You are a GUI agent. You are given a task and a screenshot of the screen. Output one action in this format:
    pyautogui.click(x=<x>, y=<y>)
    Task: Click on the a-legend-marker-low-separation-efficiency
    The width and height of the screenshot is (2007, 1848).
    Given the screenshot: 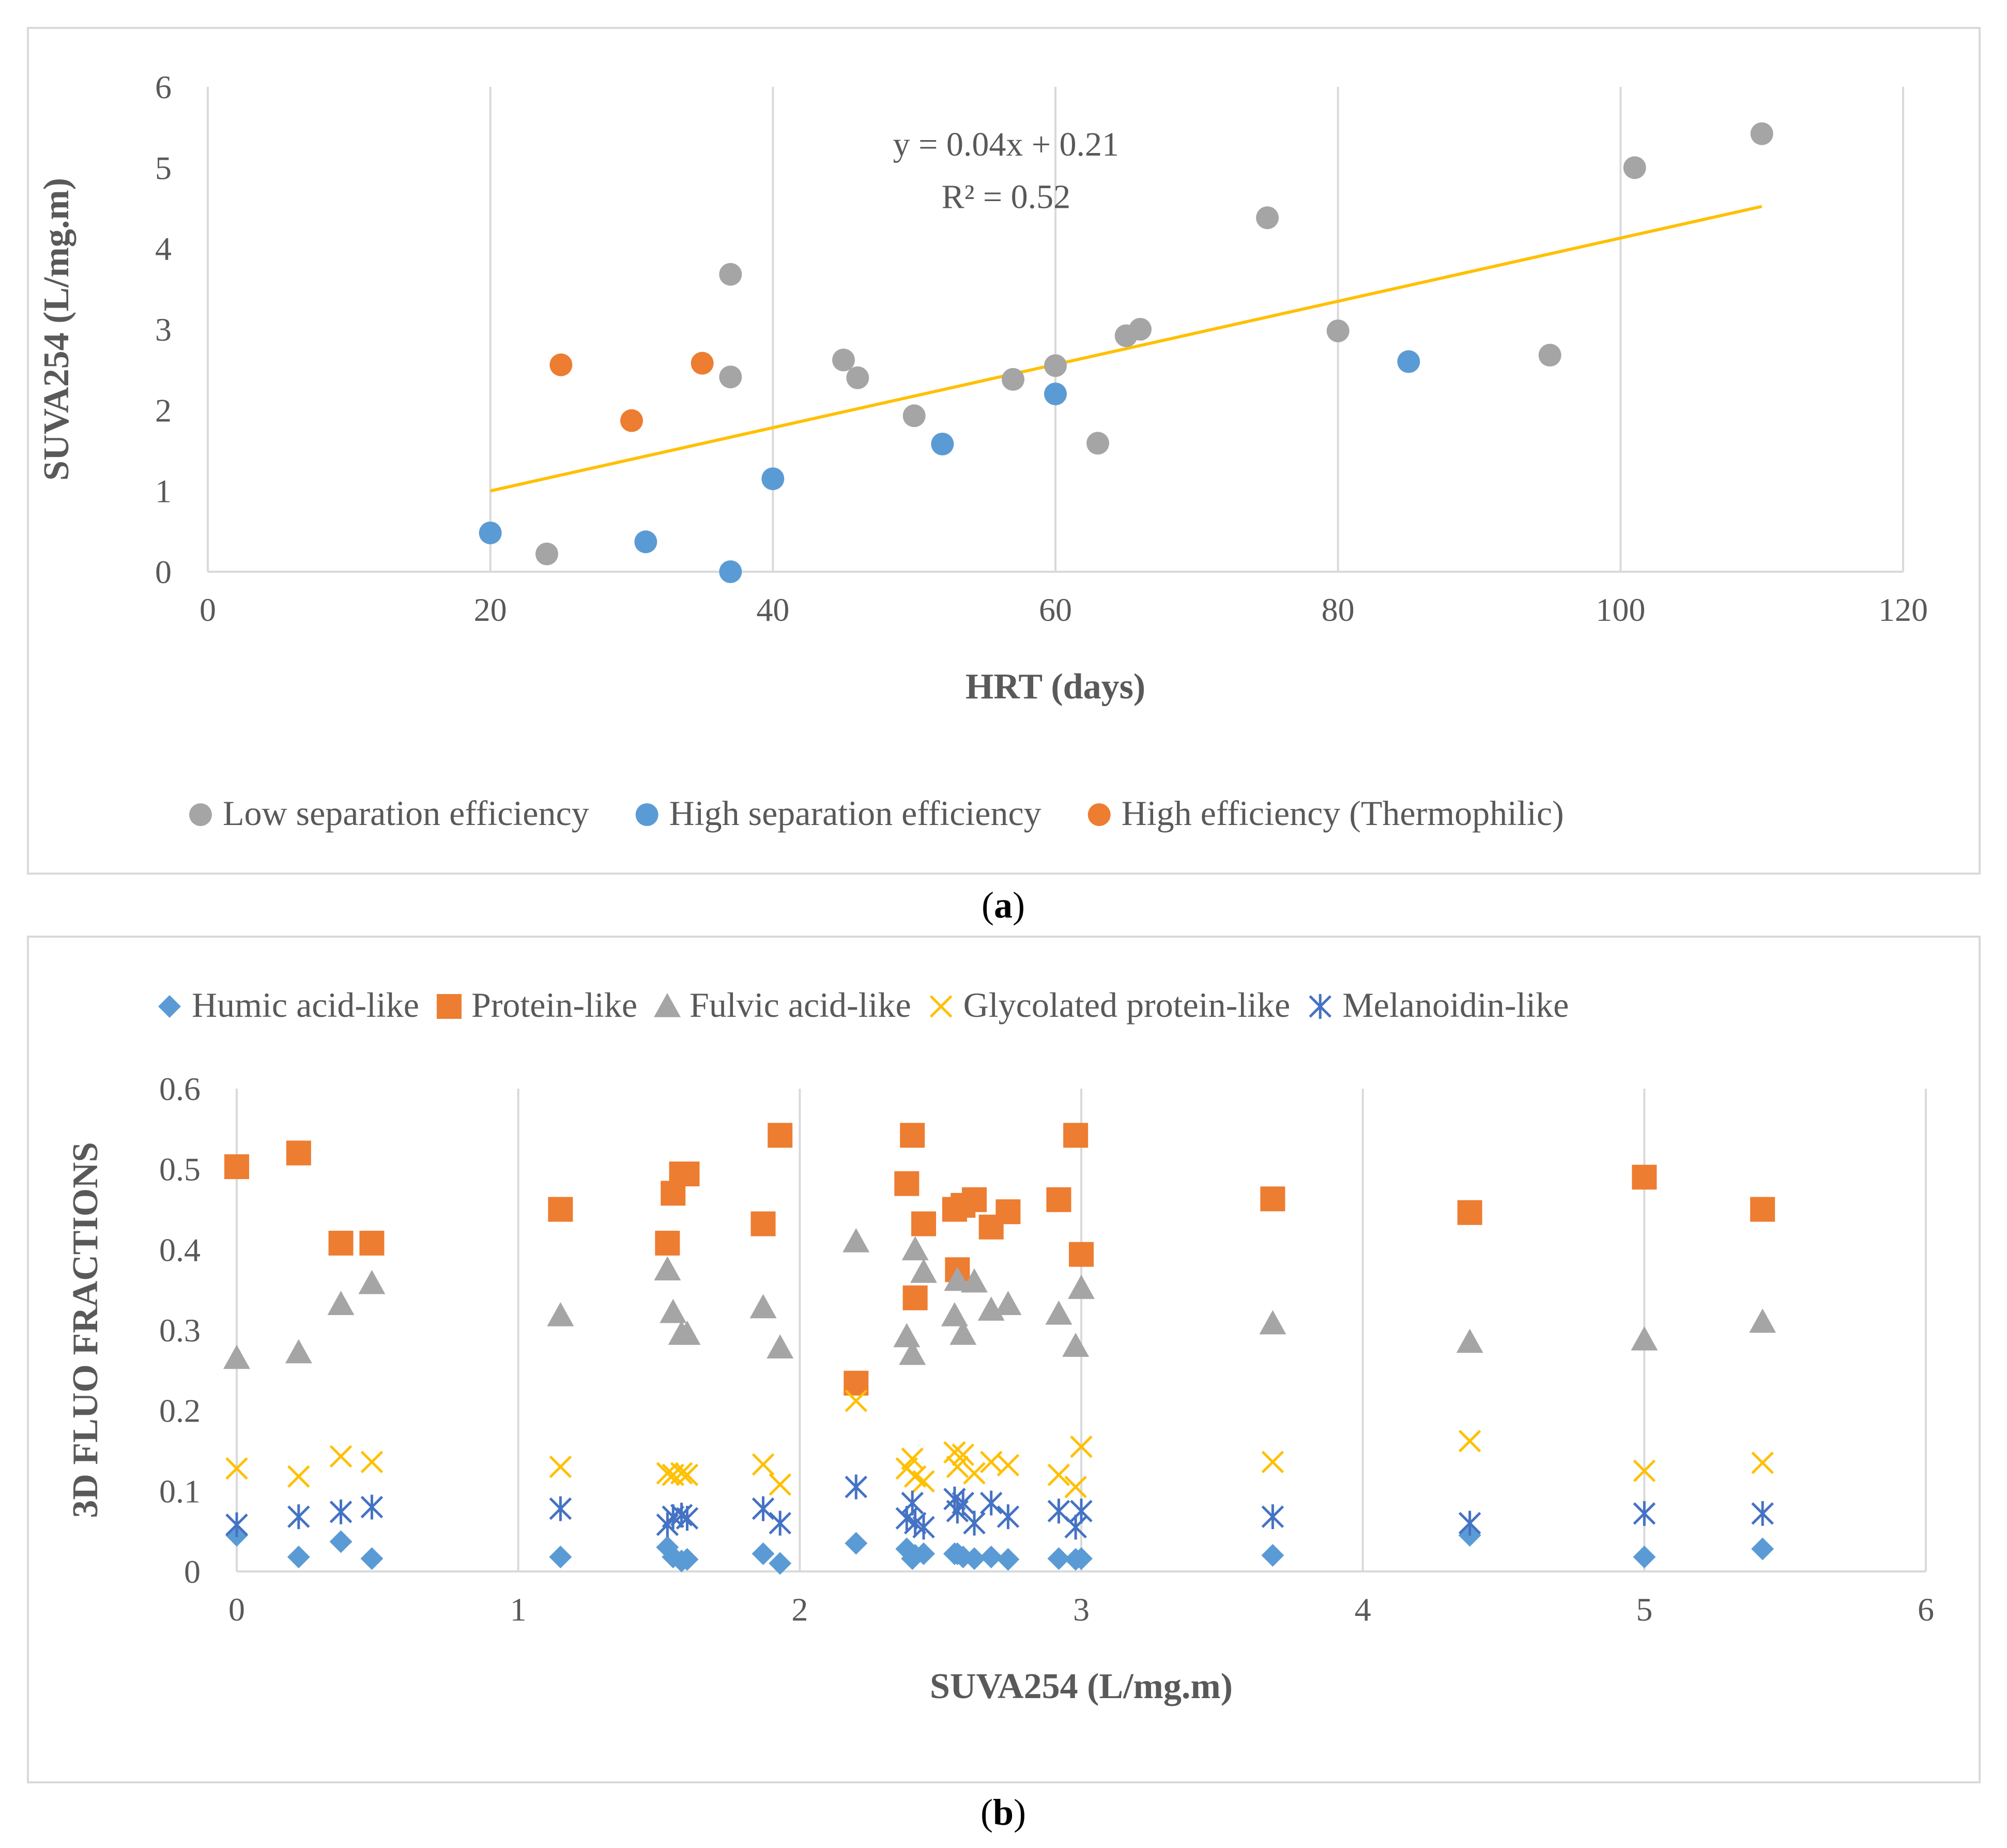 What is the action you would take?
    pyautogui.click(x=200, y=814)
    